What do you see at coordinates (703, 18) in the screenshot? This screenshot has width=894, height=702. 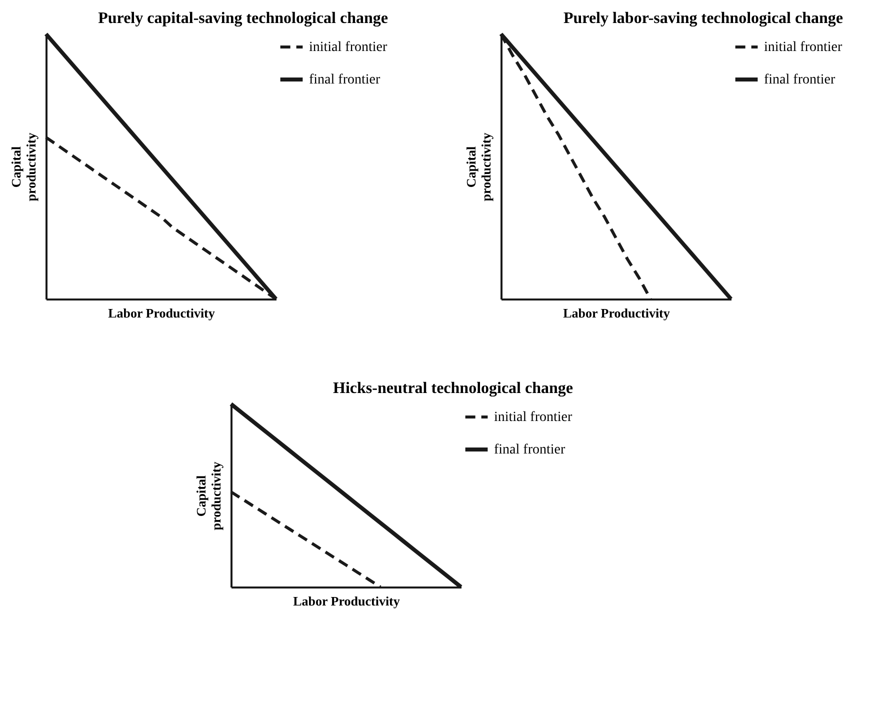 I see `chart-title: Purely labor-saving technological change` at bounding box center [703, 18].